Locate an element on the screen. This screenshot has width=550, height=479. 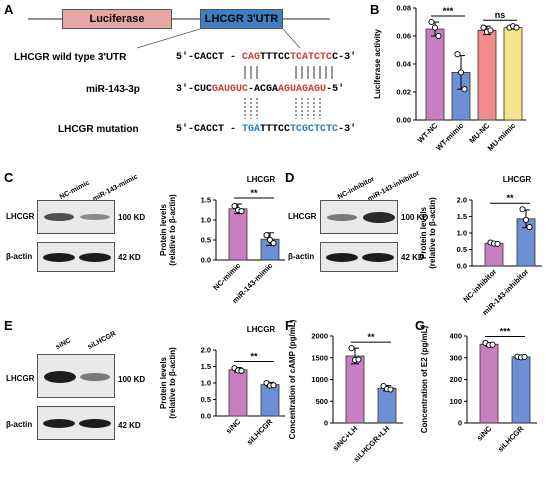
chart-e-tick-label: 1.5 is located at coordinates (206, 366).